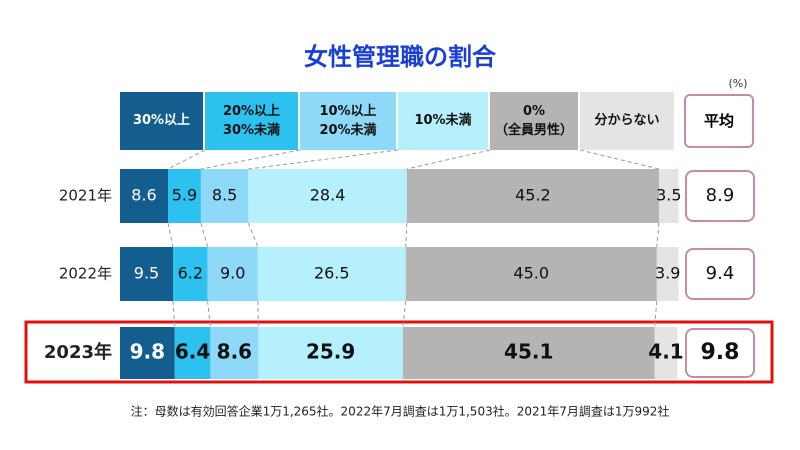 The width and height of the screenshot is (800, 450). I want to click on value-label: 6.4, so click(192, 352).